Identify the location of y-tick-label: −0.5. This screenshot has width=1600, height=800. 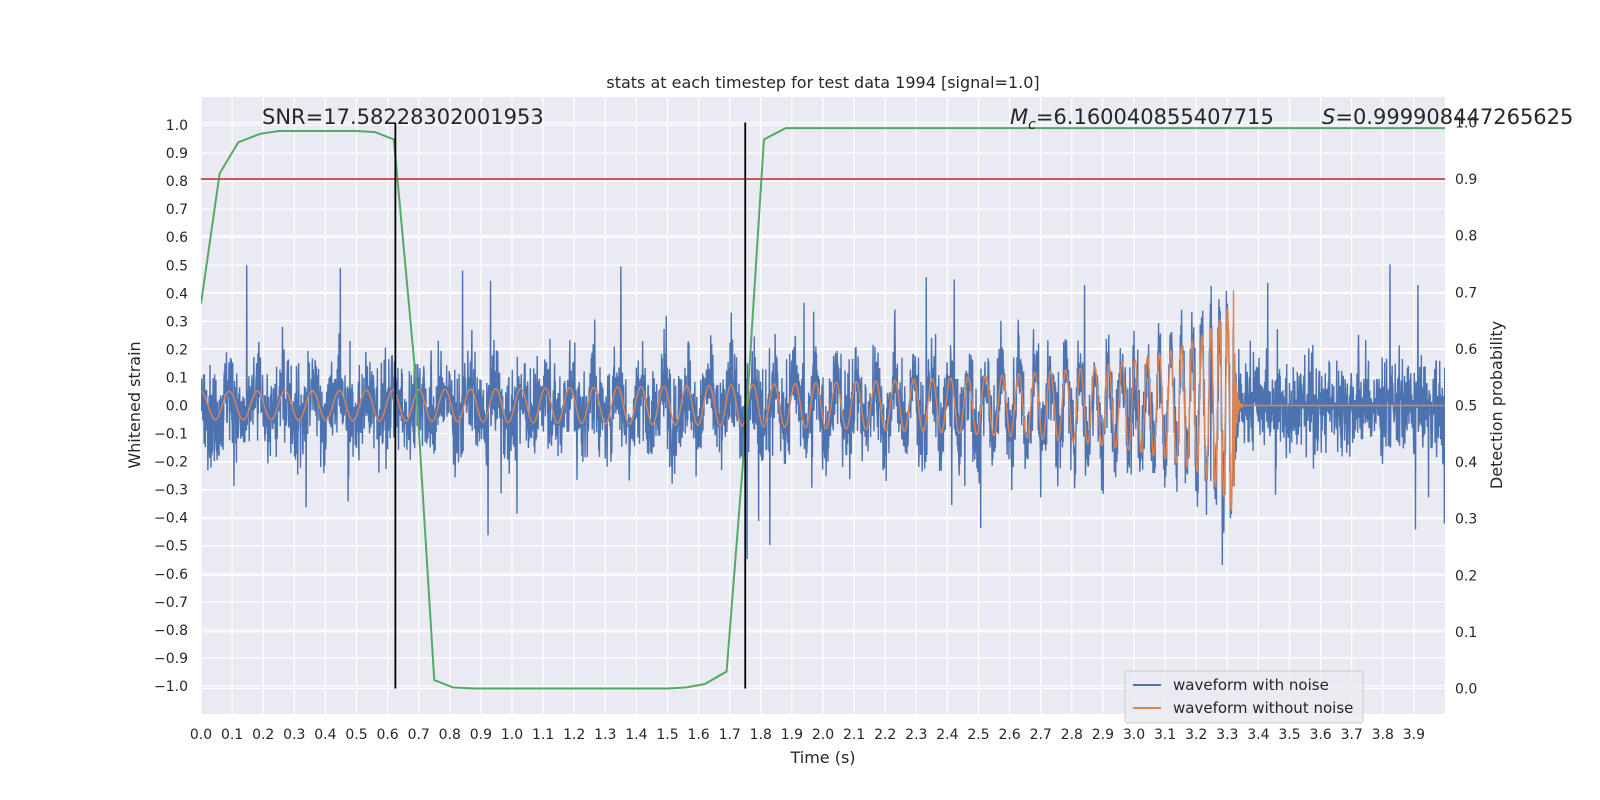
(171, 547).